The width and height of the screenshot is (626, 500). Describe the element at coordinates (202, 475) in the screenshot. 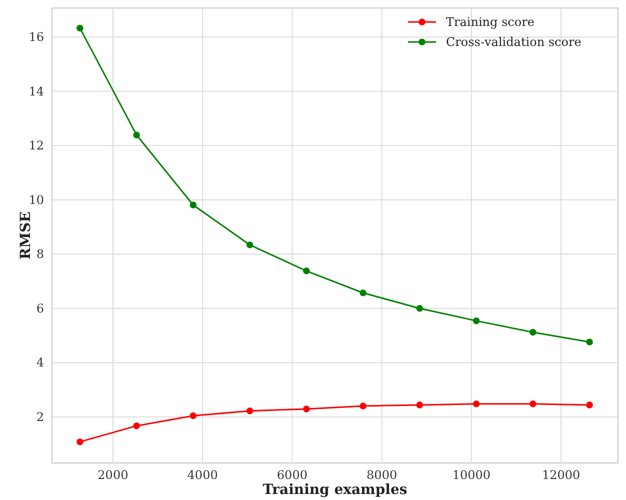

I see `x-tick-label: 4000` at that location.